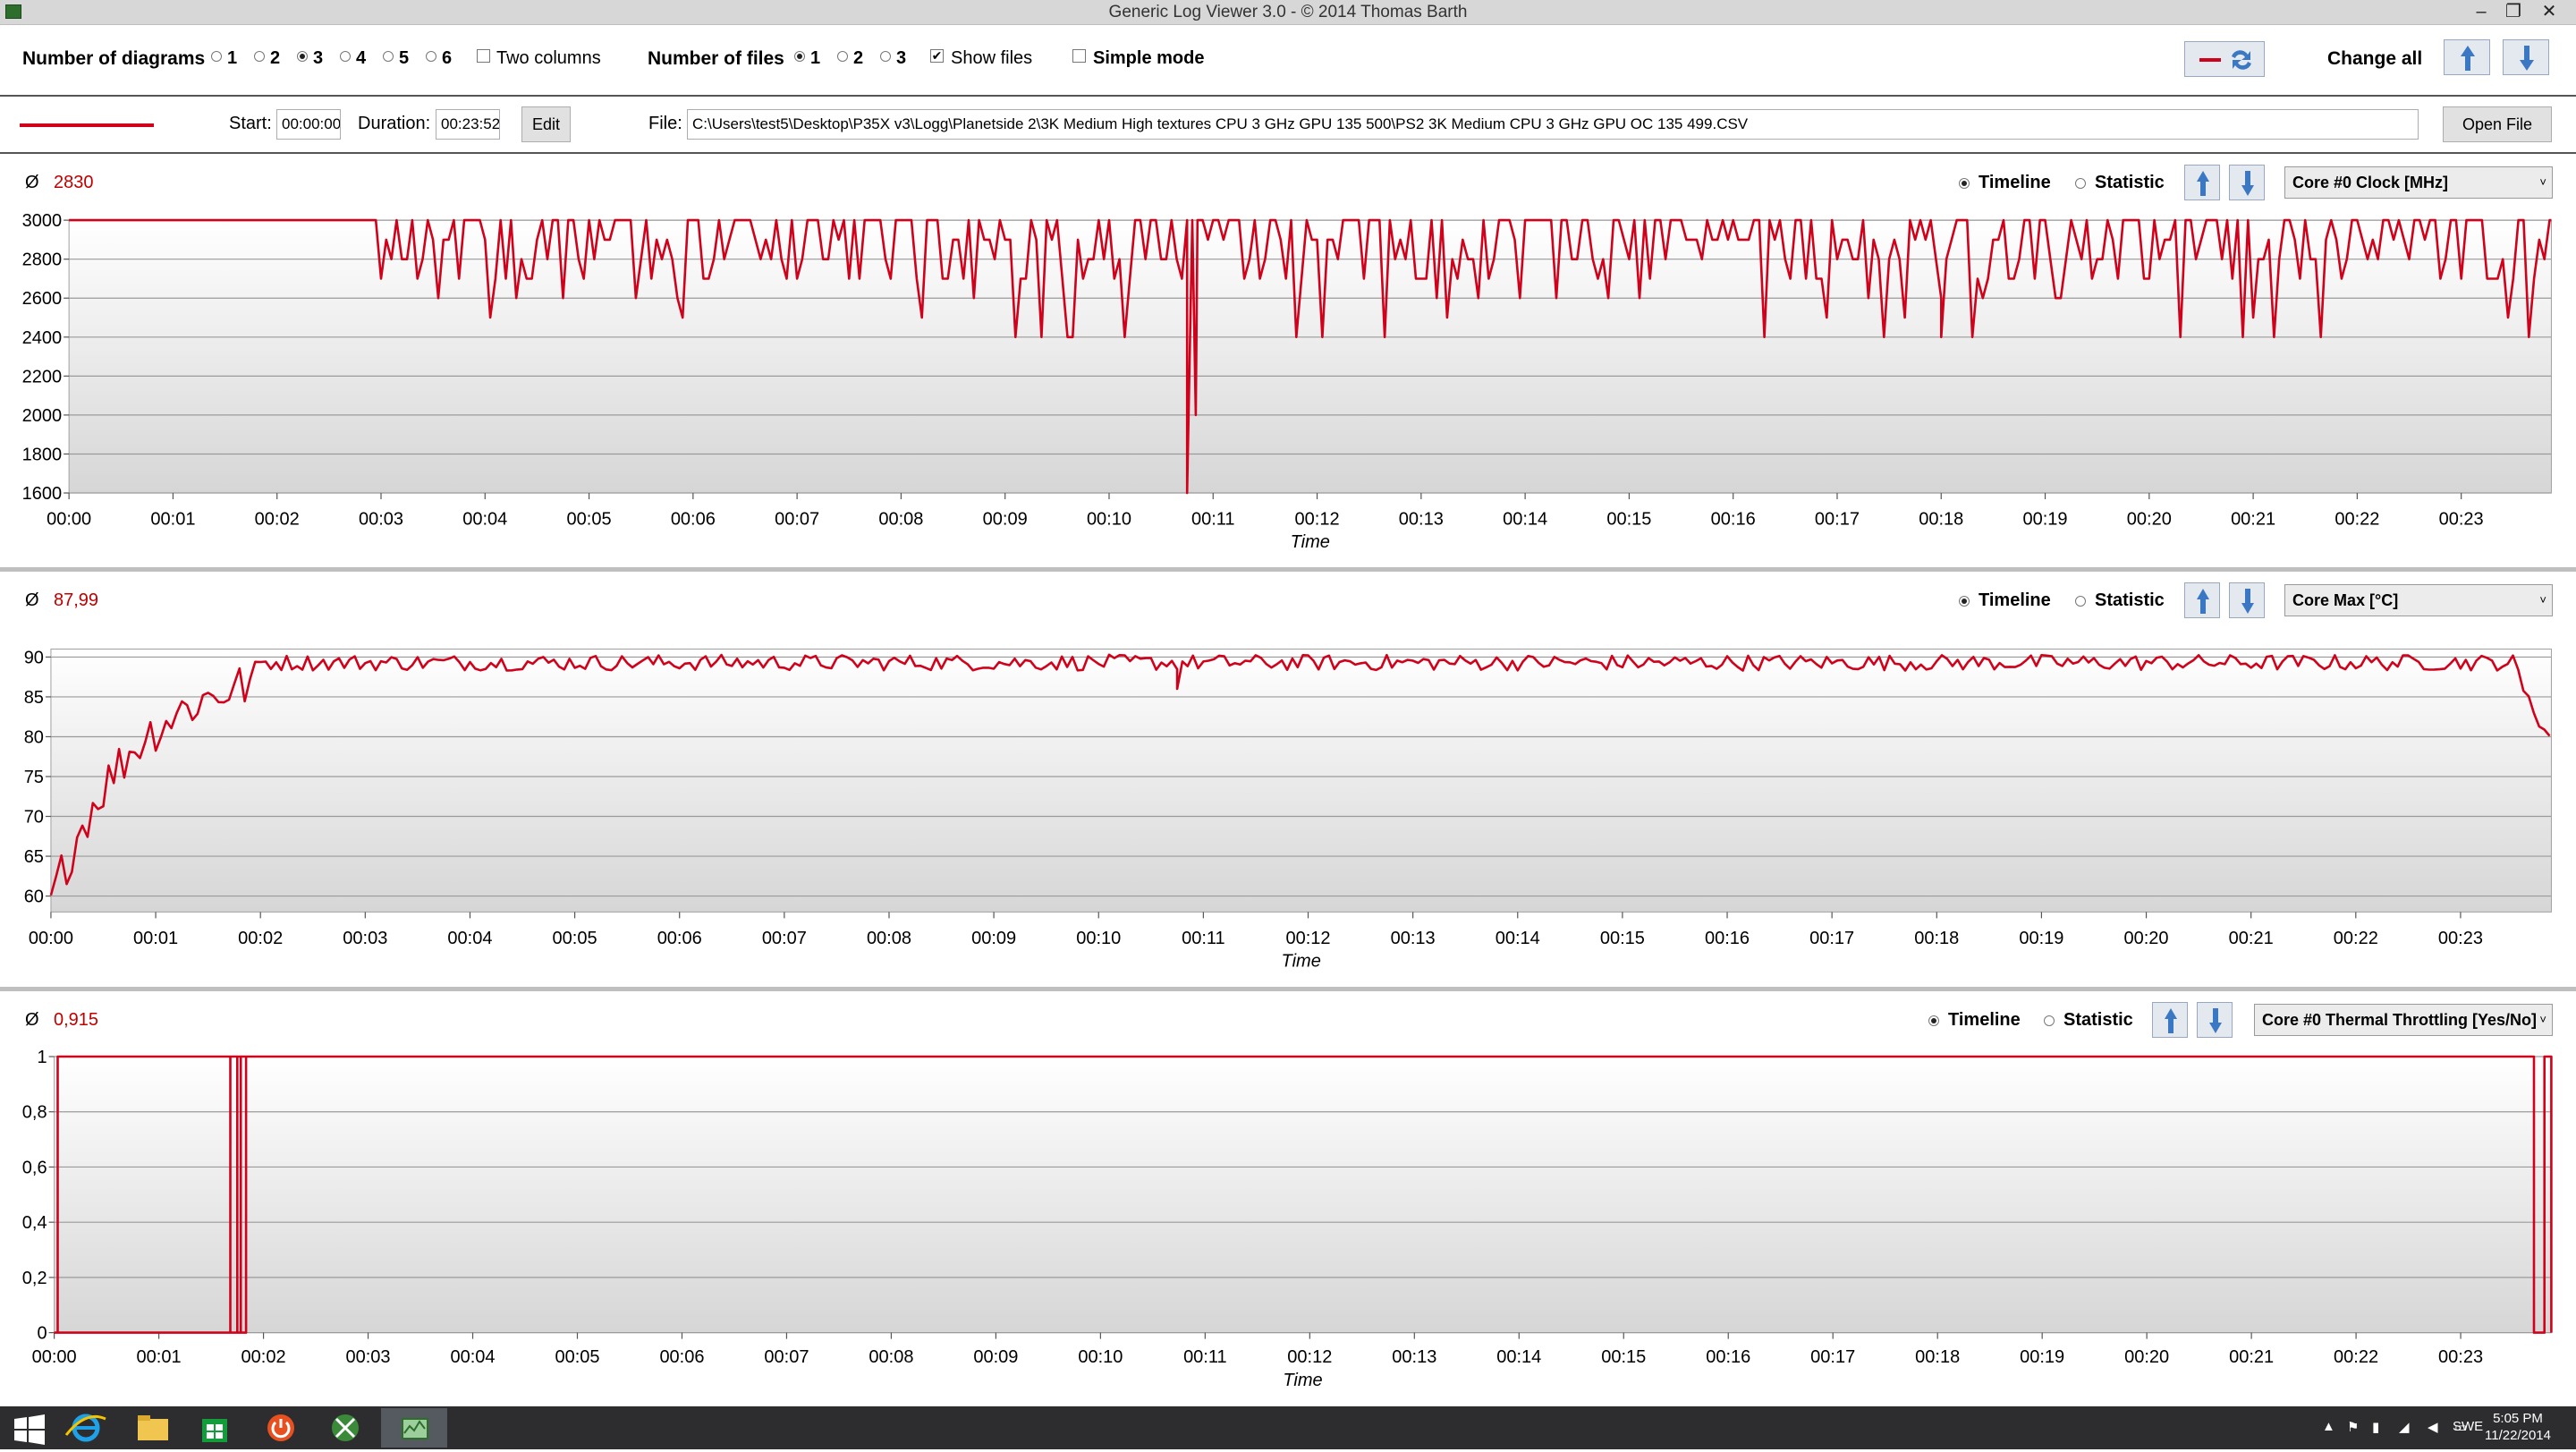 The image size is (2576, 1452). What do you see at coordinates (1518, 938) in the screenshot?
I see `x-tick-label: 00:14` at bounding box center [1518, 938].